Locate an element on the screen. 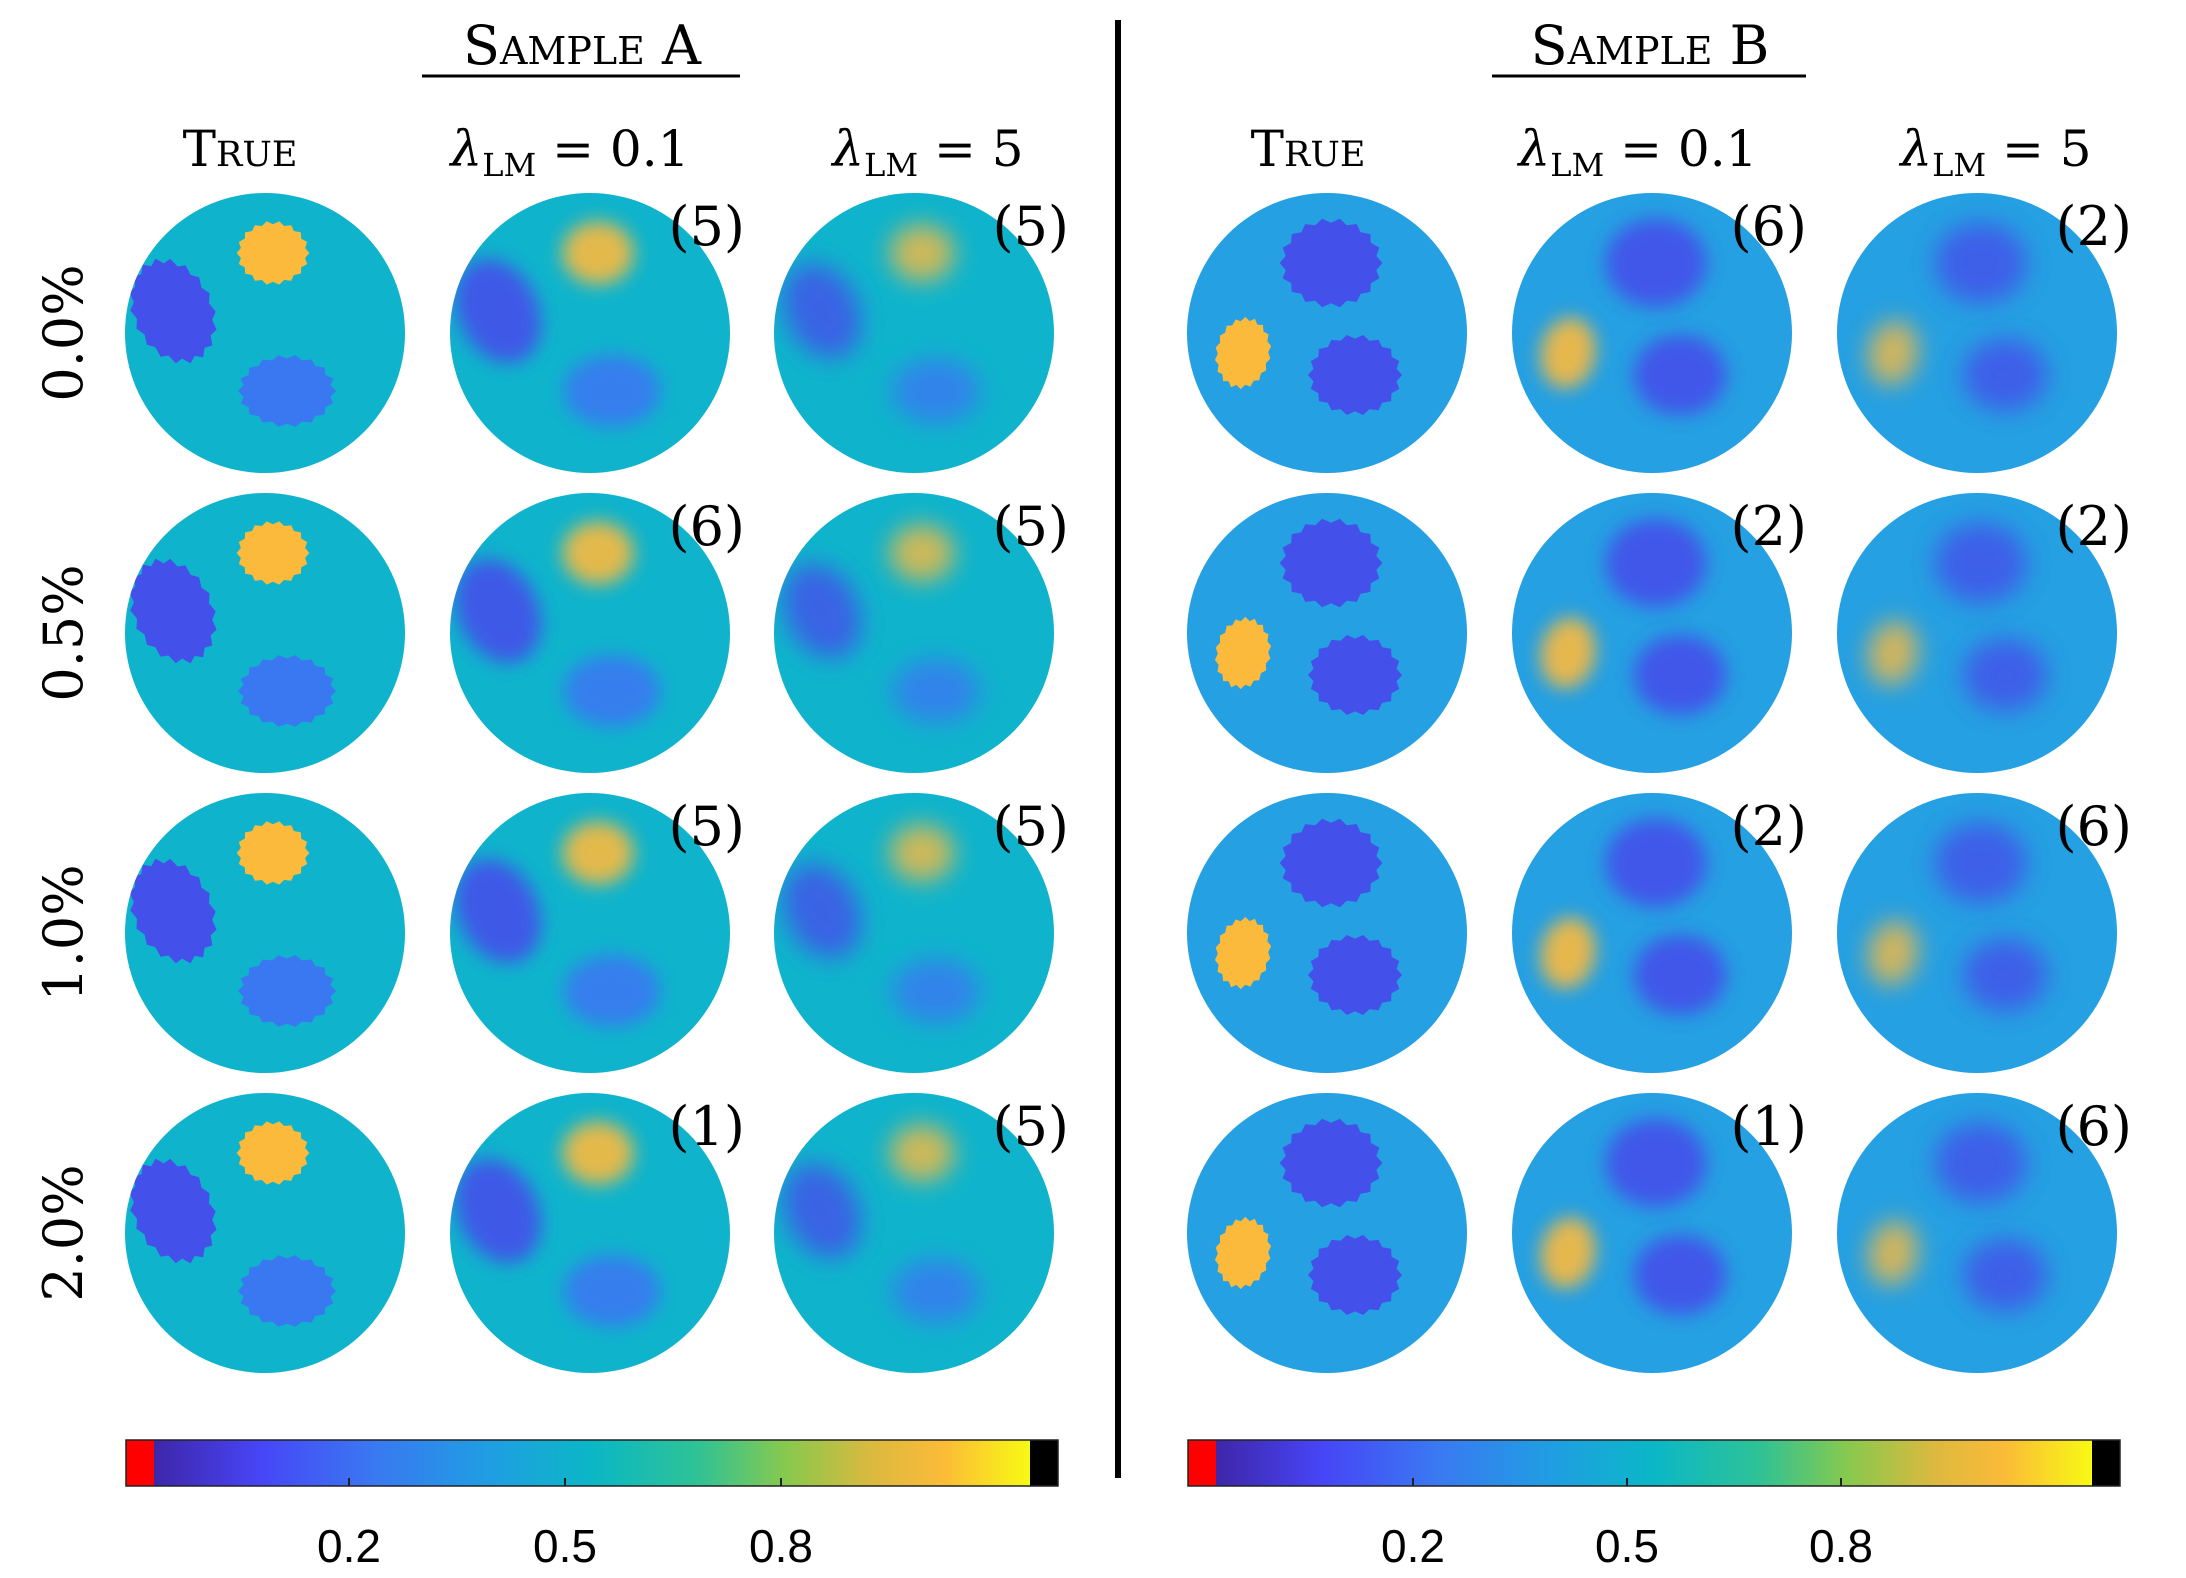  header-lm01-a: λLM = 0.1 is located at coordinates (569, 152).